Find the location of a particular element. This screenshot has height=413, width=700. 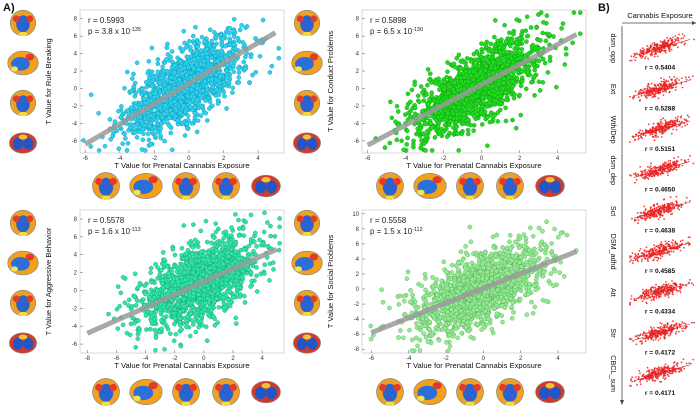

x-tick-label: 4 is located at coordinates (258, 159).